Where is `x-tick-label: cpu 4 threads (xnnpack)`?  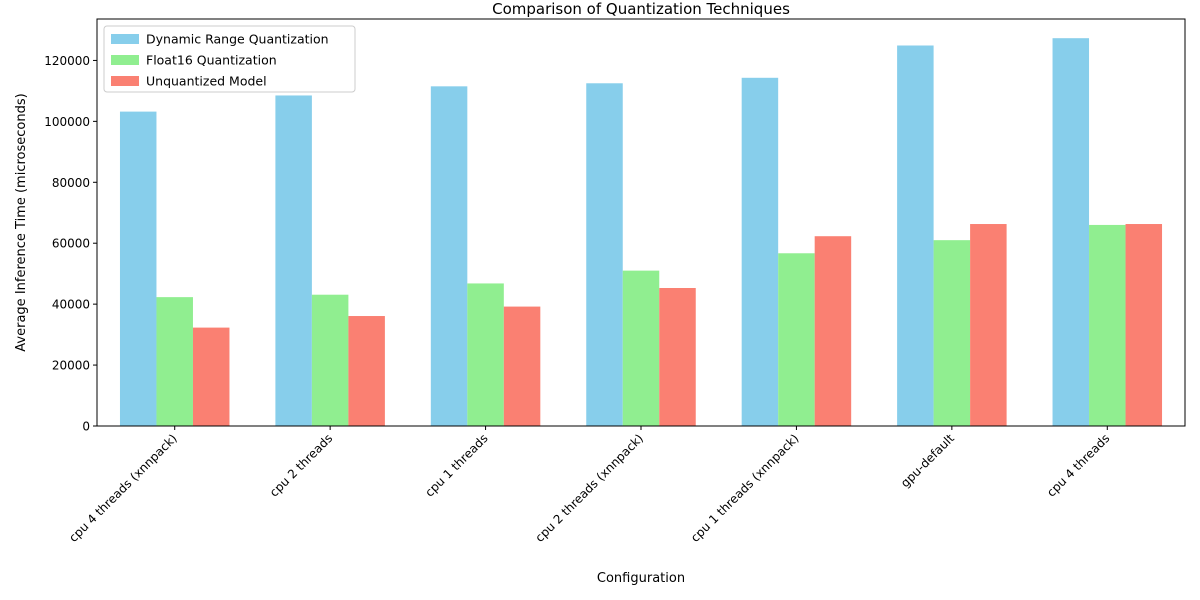 x-tick-label: cpu 4 threads (xnnpack) is located at coordinates (123, 488).